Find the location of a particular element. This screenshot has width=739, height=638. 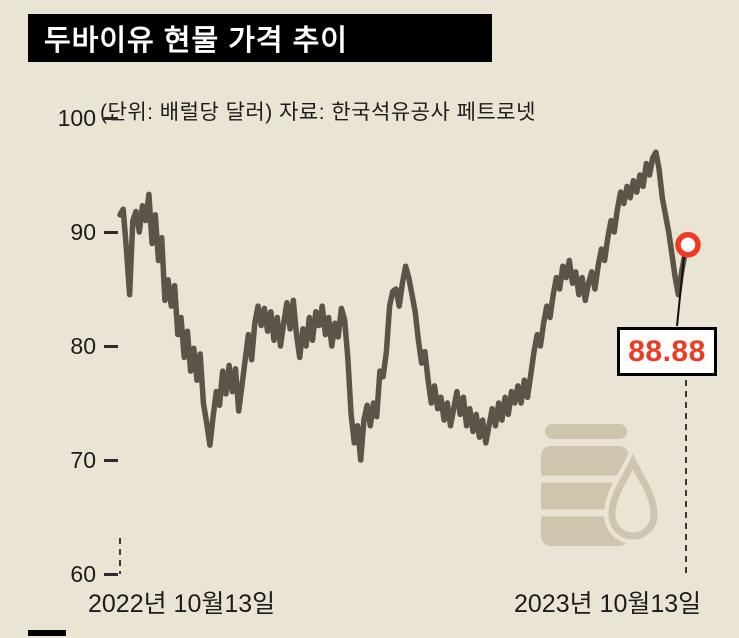

y-axis-label: 80 is located at coordinates (83, 345).